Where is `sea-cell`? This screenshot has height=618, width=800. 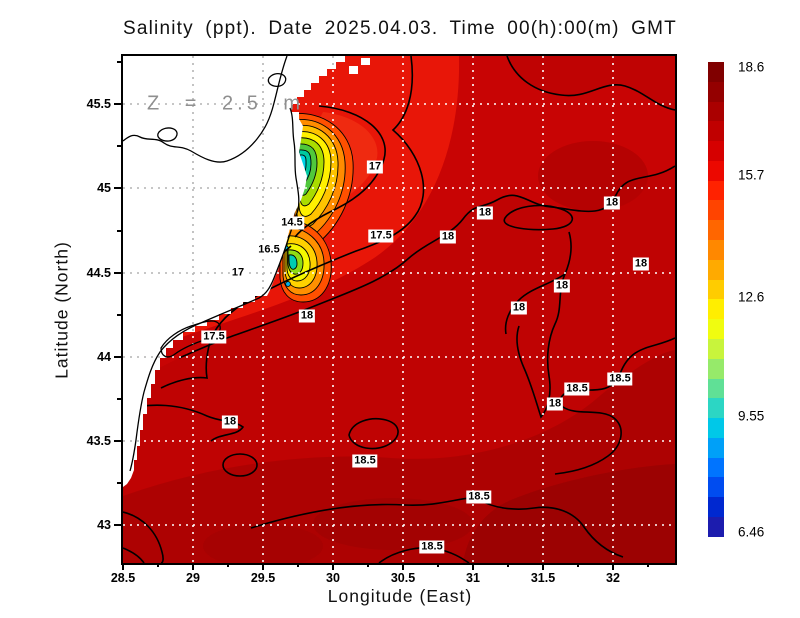
sea-cell is located at coordinates (336, 98).